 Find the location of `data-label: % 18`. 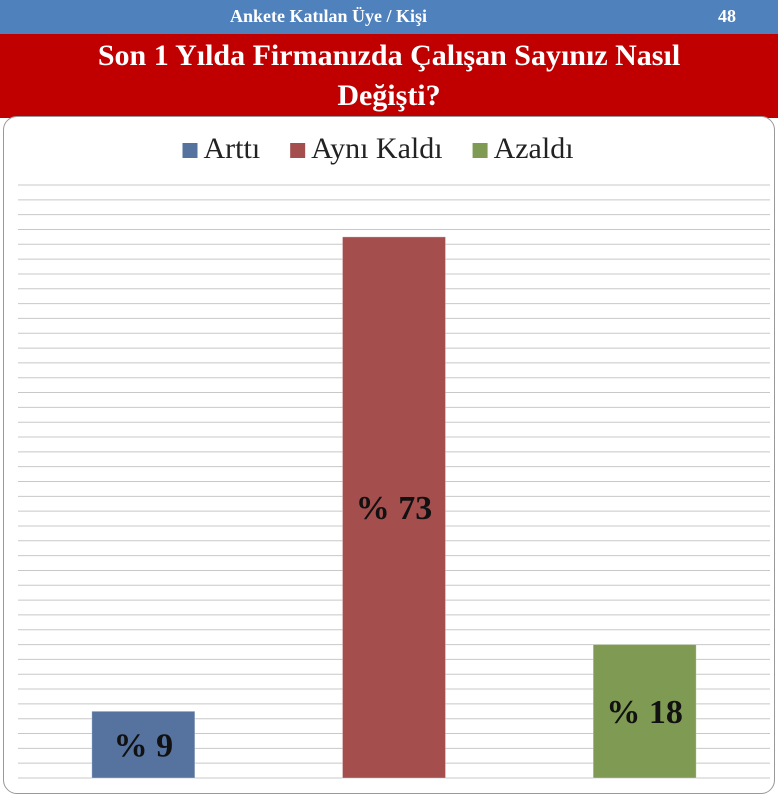

data-label: % 18 is located at coordinates (644, 712).